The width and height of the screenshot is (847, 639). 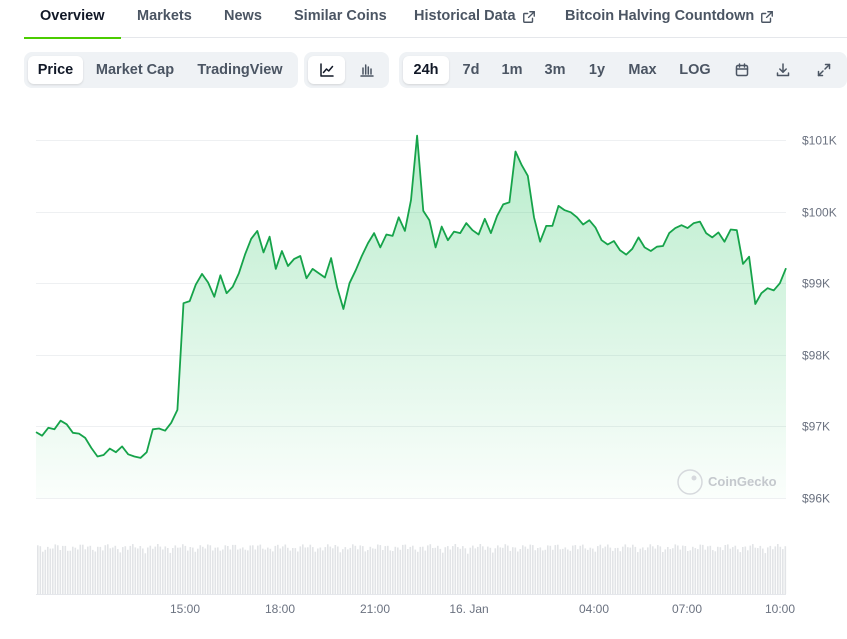 I want to click on fullscreen-icon, so click(x=824, y=70).